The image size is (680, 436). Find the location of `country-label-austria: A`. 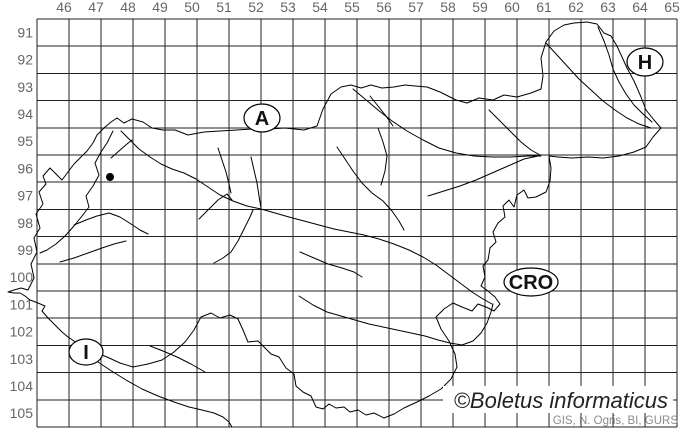

country-label-austria: A is located at coordinates (262, 118).